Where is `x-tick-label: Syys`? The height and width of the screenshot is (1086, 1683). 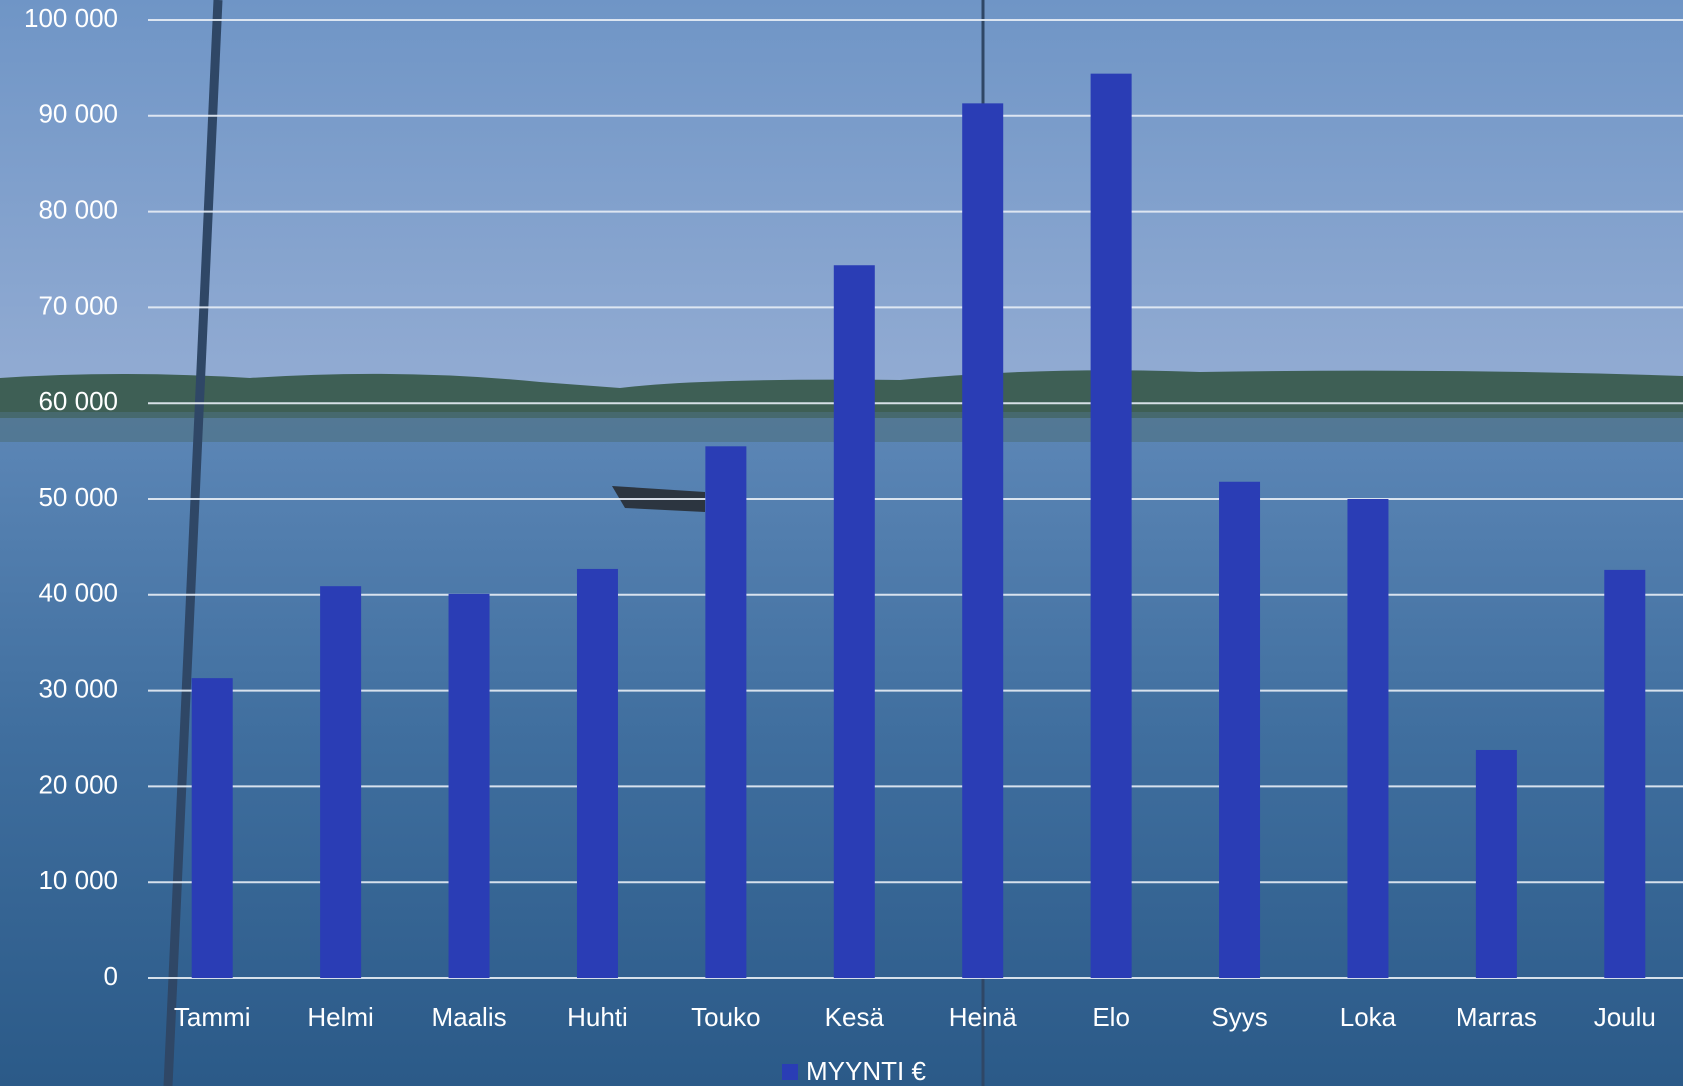
x-tick-label: Syys is located at coordinates (1239, 1017).